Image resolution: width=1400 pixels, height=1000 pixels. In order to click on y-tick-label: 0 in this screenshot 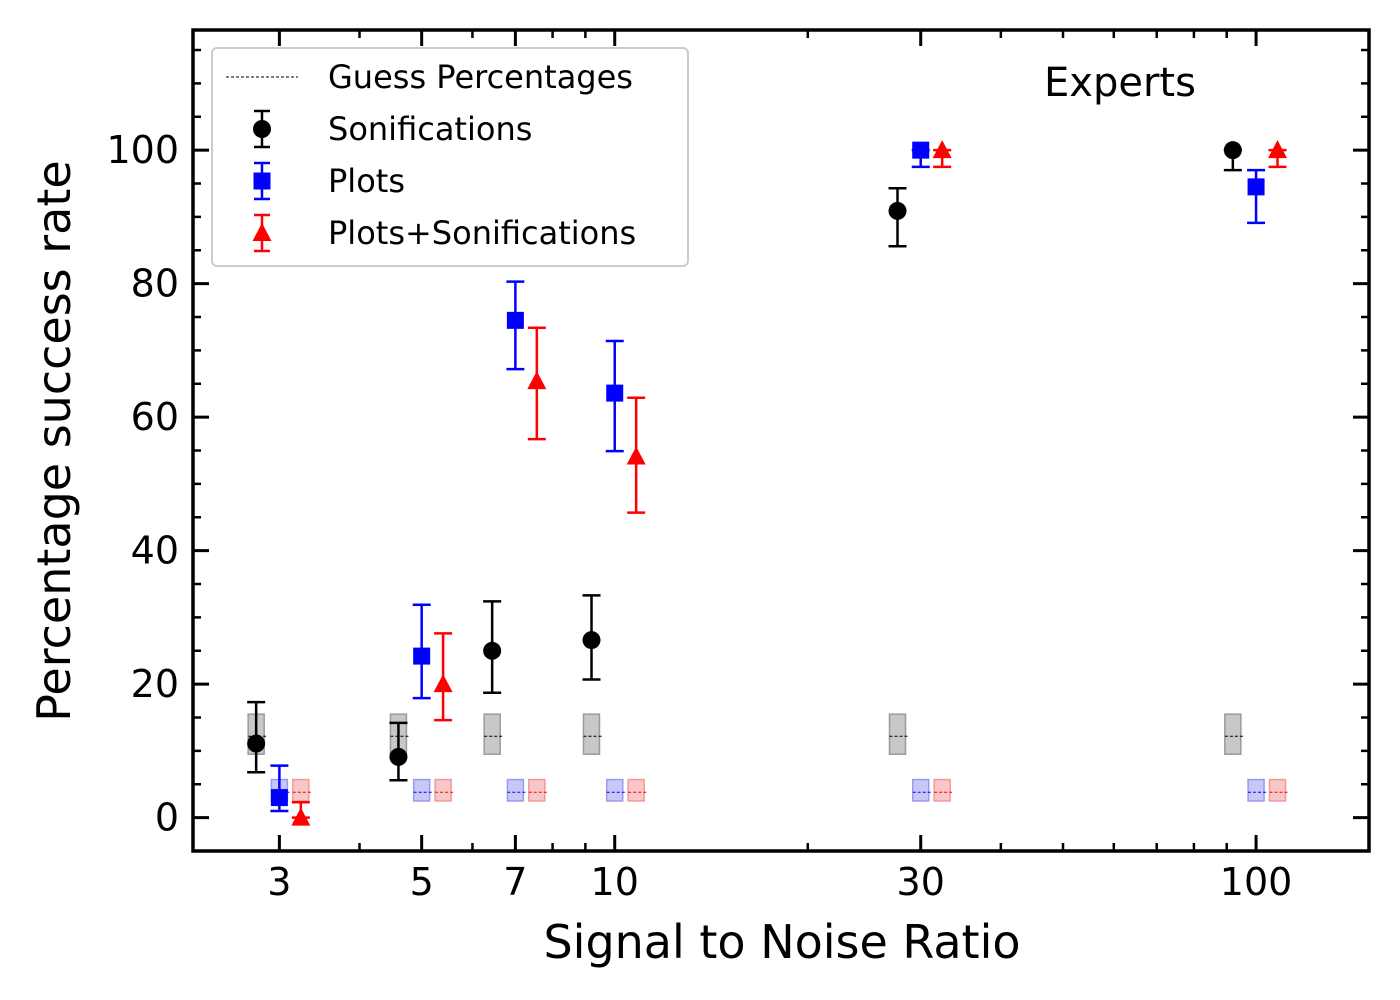, I will do `click(167, 818)`.